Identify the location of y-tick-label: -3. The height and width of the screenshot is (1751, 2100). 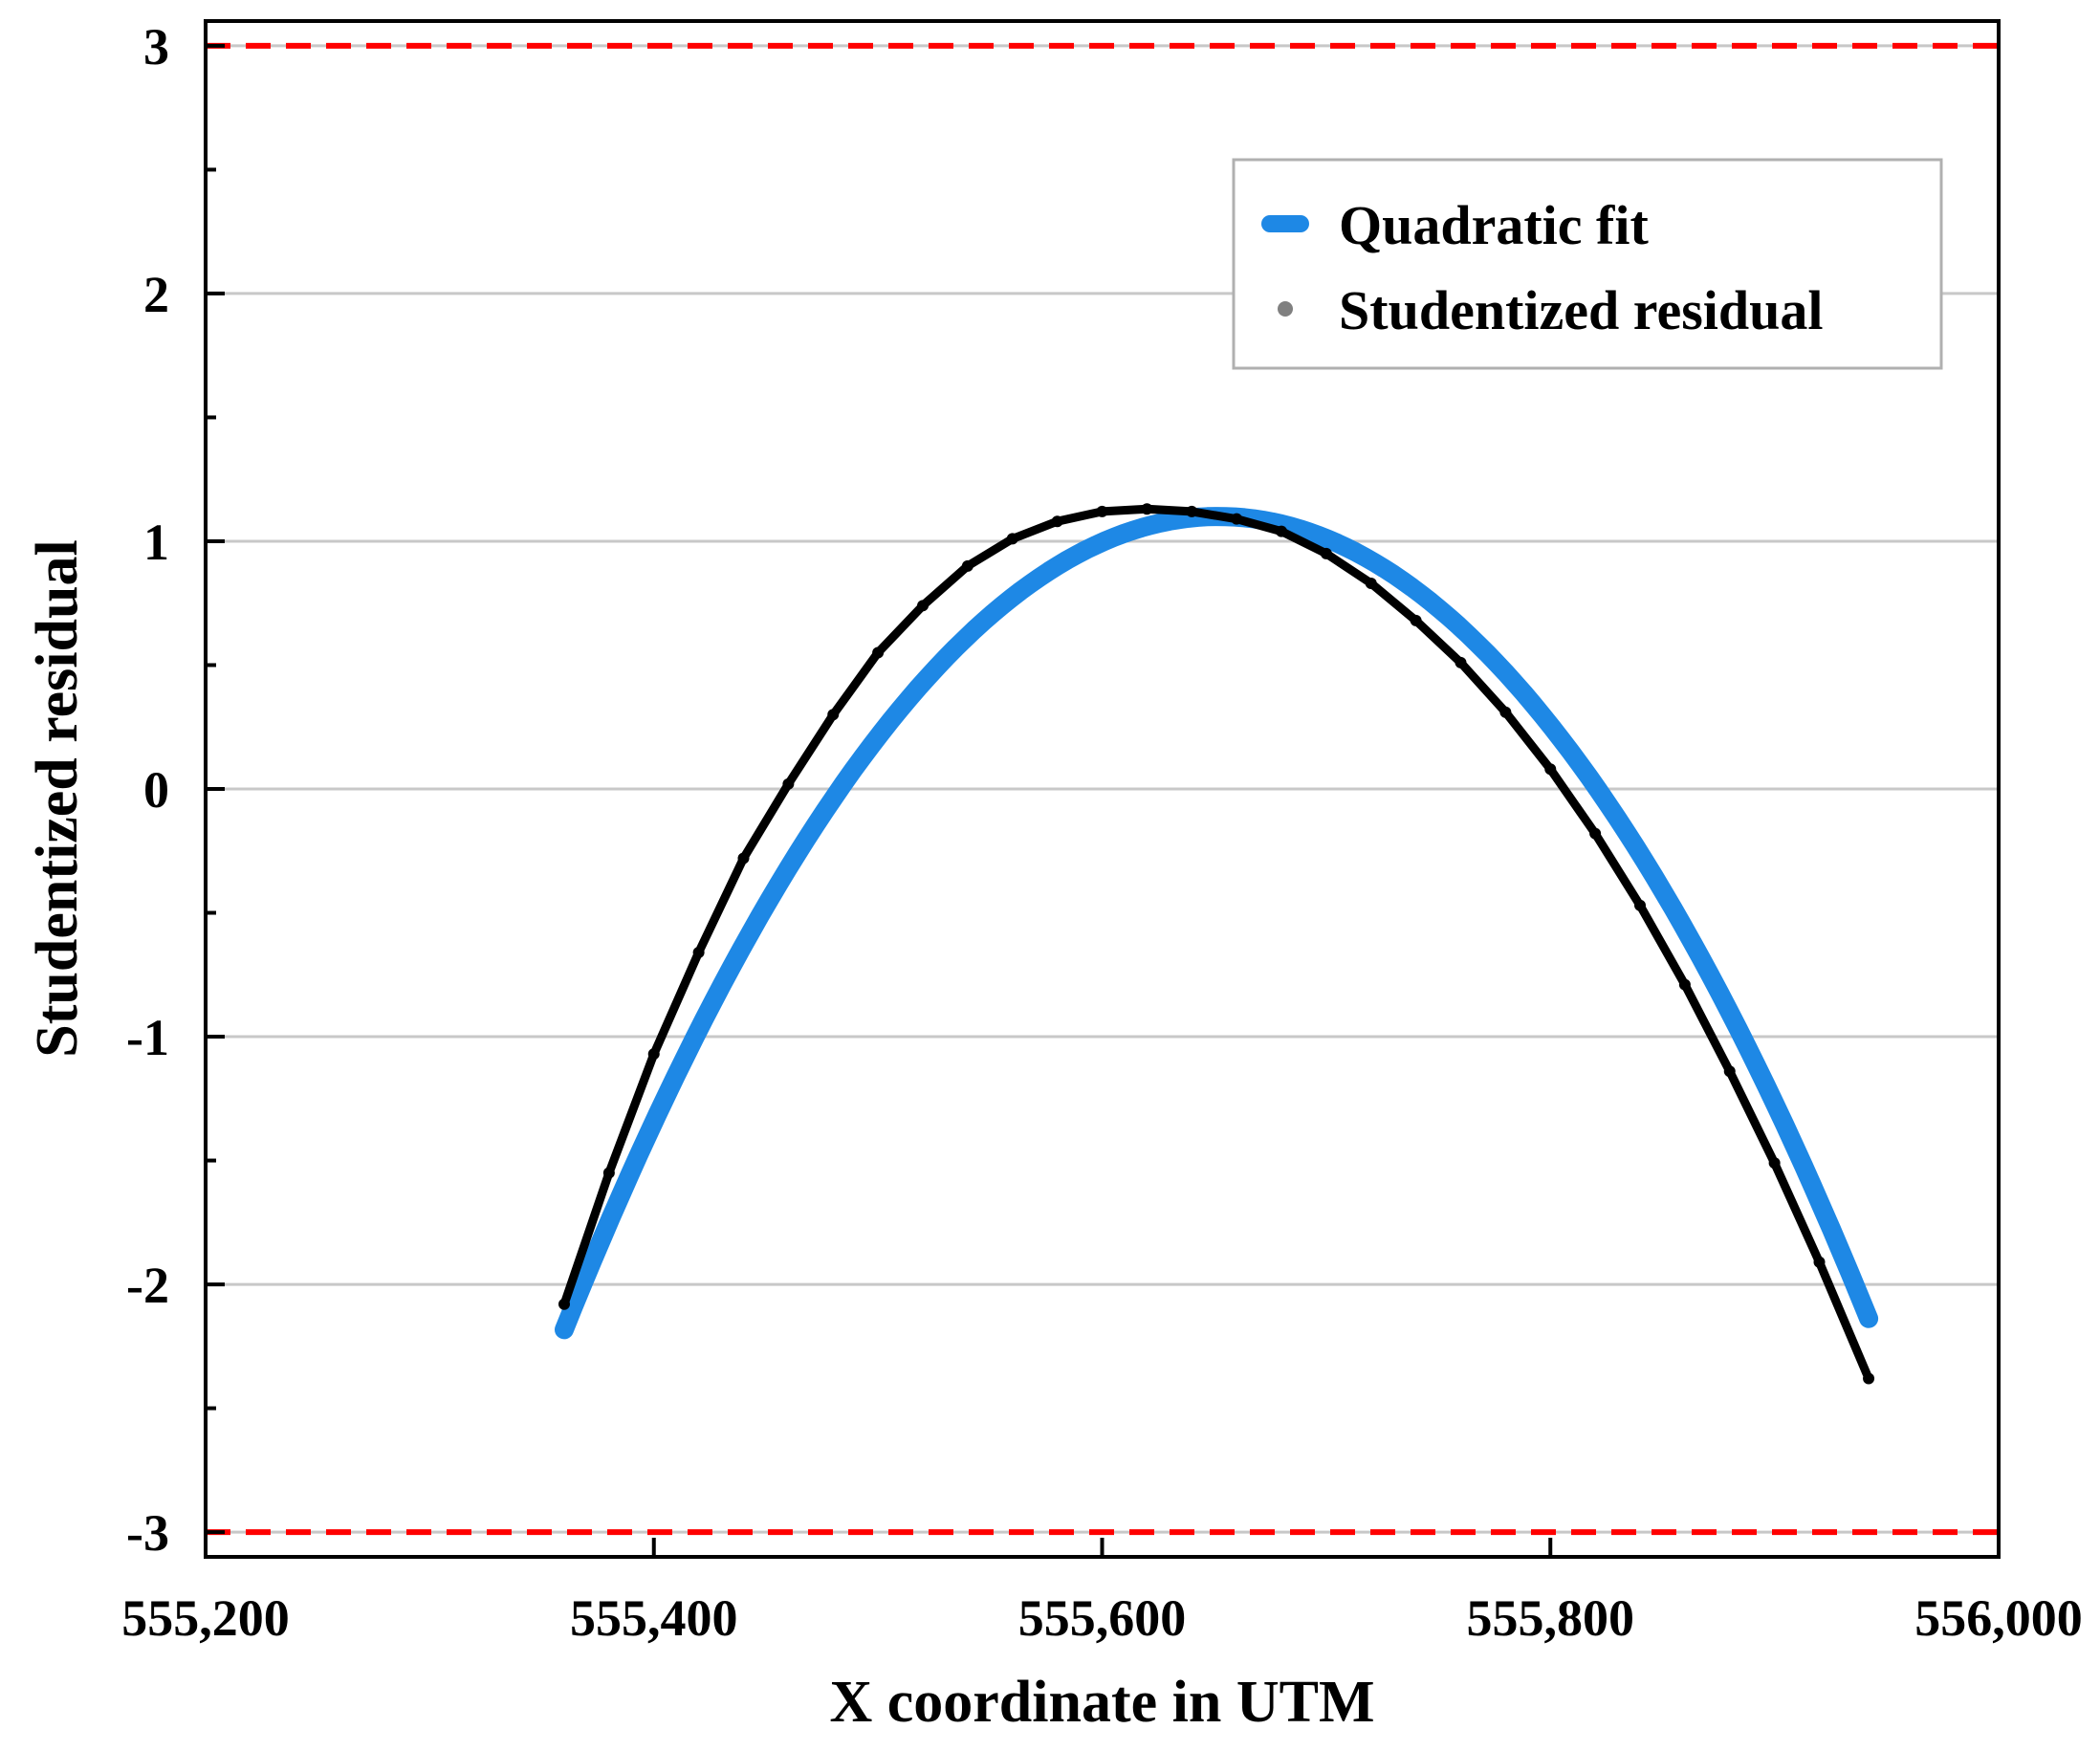
(147, 1533).